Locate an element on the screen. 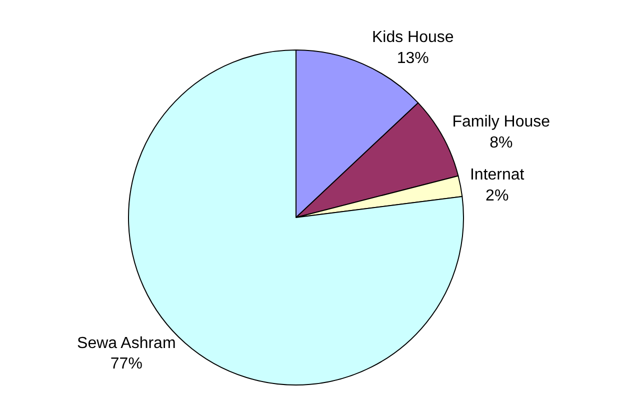 The width and height of the screenshot is (627, 405). data-label: 13% is located at coordinates (412, 58).